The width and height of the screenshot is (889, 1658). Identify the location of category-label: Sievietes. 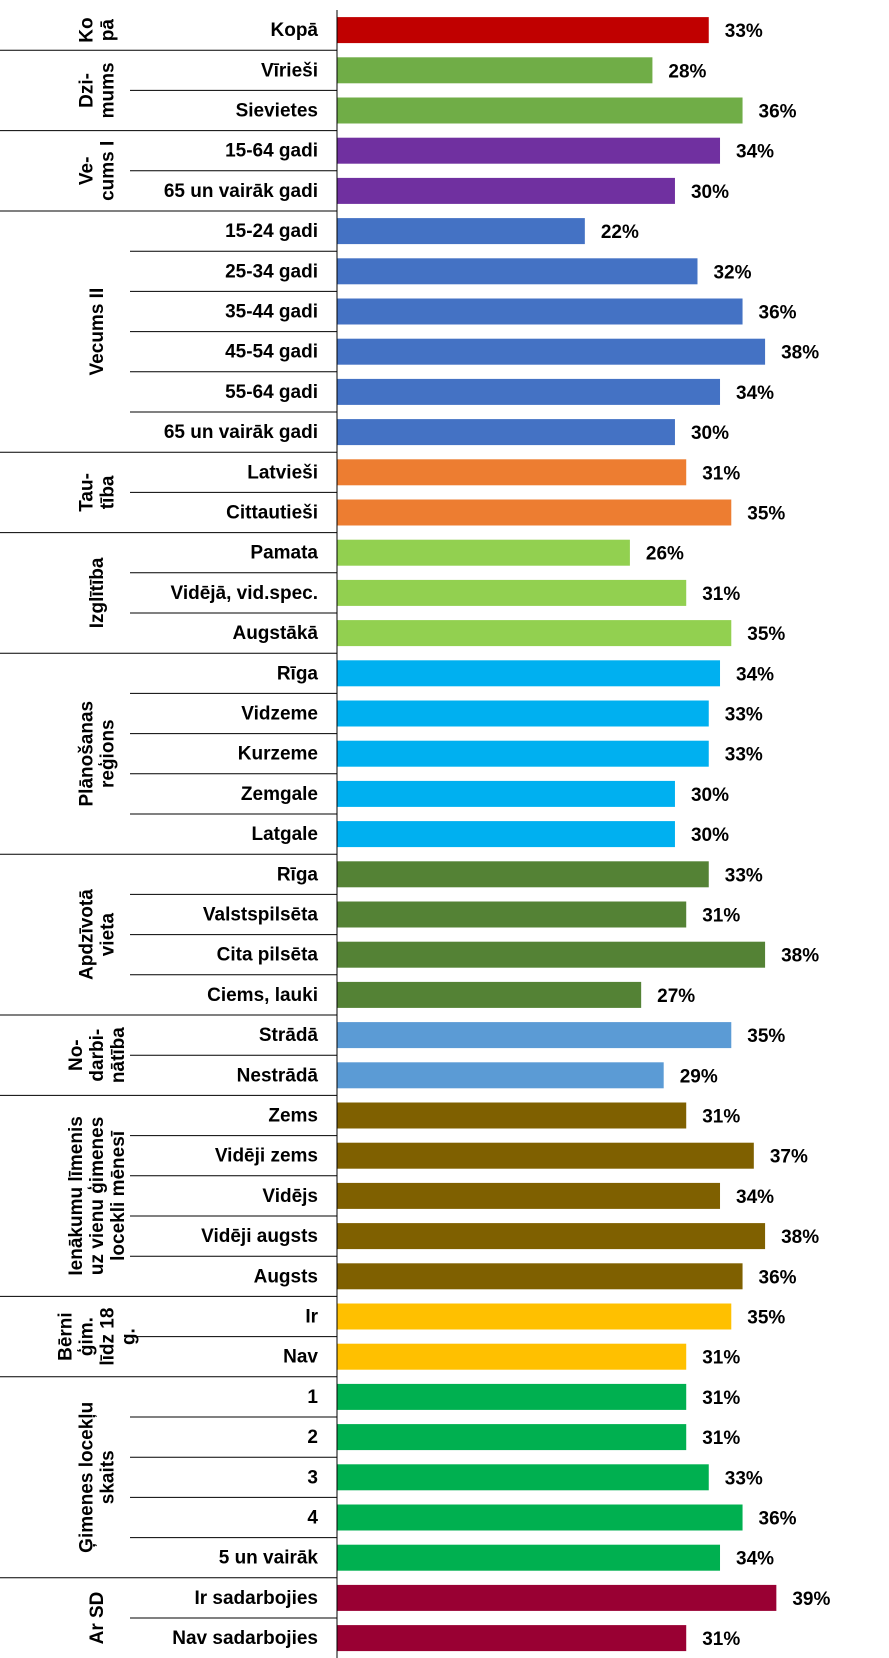
(277, 111).